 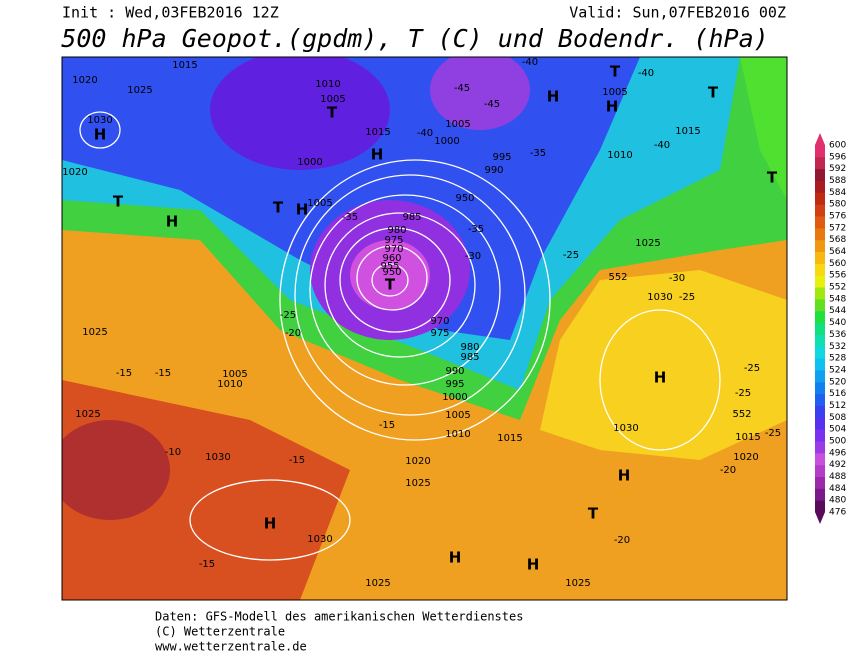 What do you see at coordinates (389, 266) in the screenshot?
I see `contour-label: 955` at bounding box center [389, 266].